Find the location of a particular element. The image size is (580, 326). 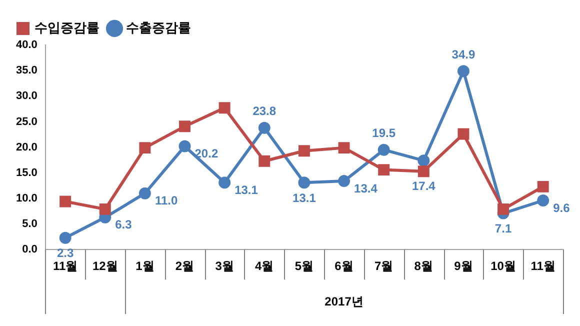

data-label: 6.3 is located at coordinates (123, 225).